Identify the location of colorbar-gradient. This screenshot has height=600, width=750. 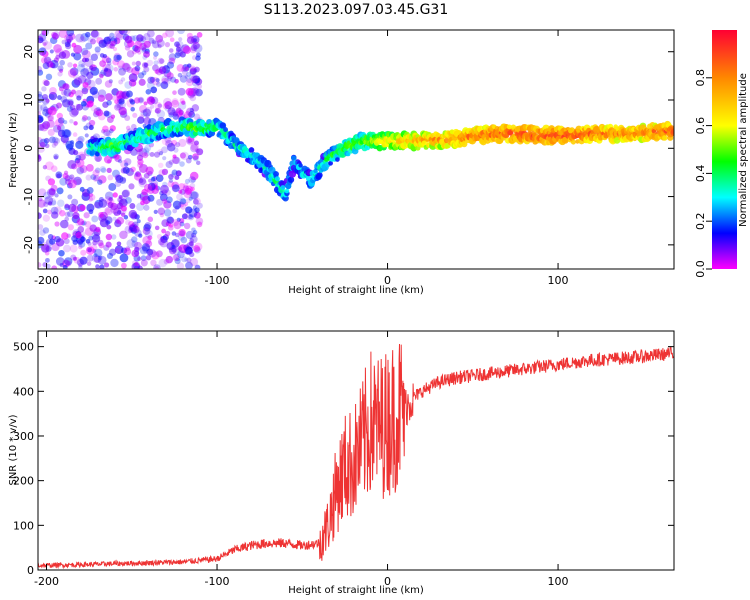
(724, 149).